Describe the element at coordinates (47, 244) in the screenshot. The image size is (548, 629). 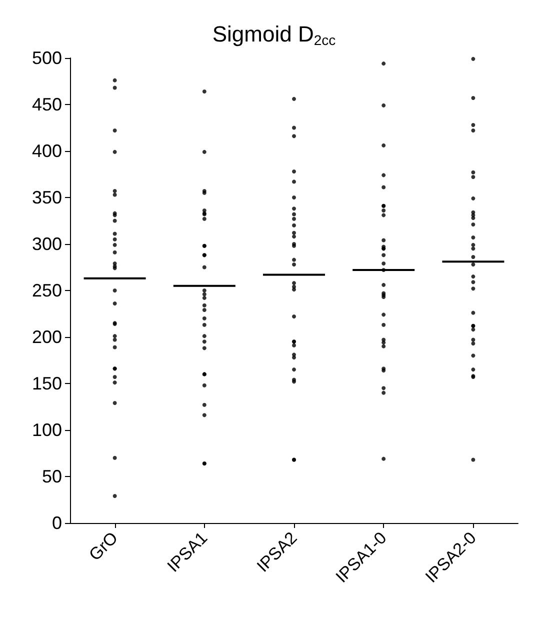
I see `y-tick-label: 300` at that location.